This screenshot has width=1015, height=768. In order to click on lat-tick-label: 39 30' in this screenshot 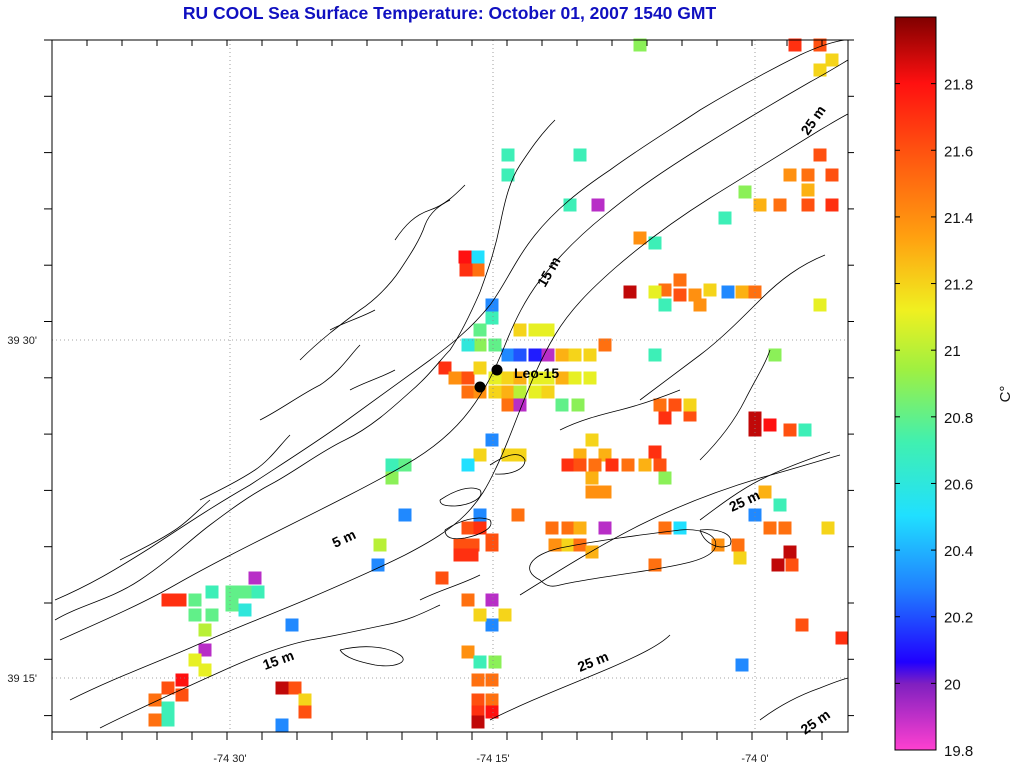, I will do `click(22, 341)`.